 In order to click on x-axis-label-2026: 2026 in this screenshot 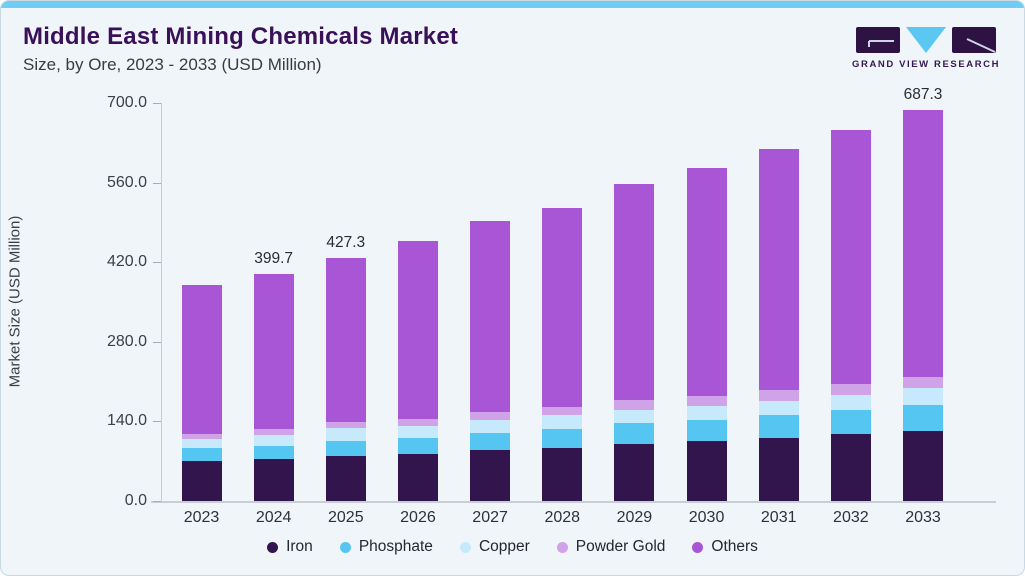, I will do `click(418, 517)`.